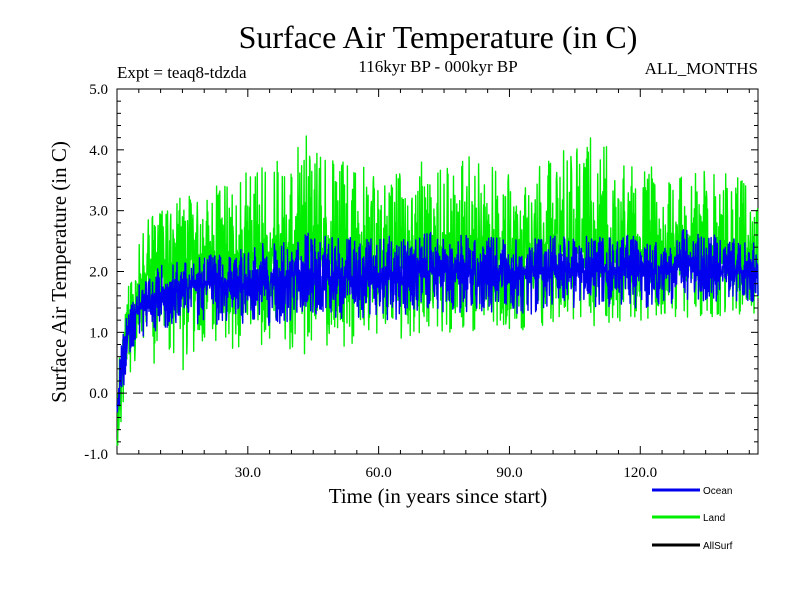  Describe the element at coordinates (714, 518) in the screenshot. I see `legend-label-land: Land` at that location.